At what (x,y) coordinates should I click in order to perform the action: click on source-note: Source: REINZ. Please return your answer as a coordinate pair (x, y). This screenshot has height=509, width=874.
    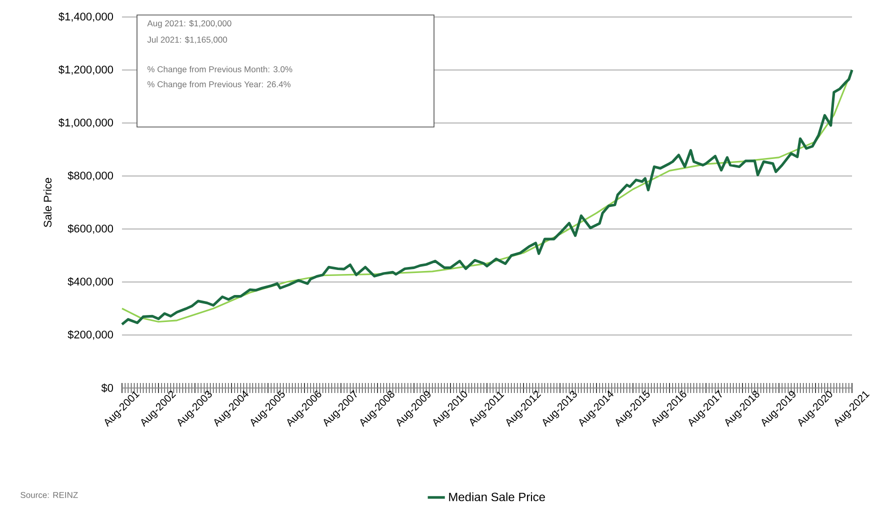
    Looking at the image, I should click on (49, 495).